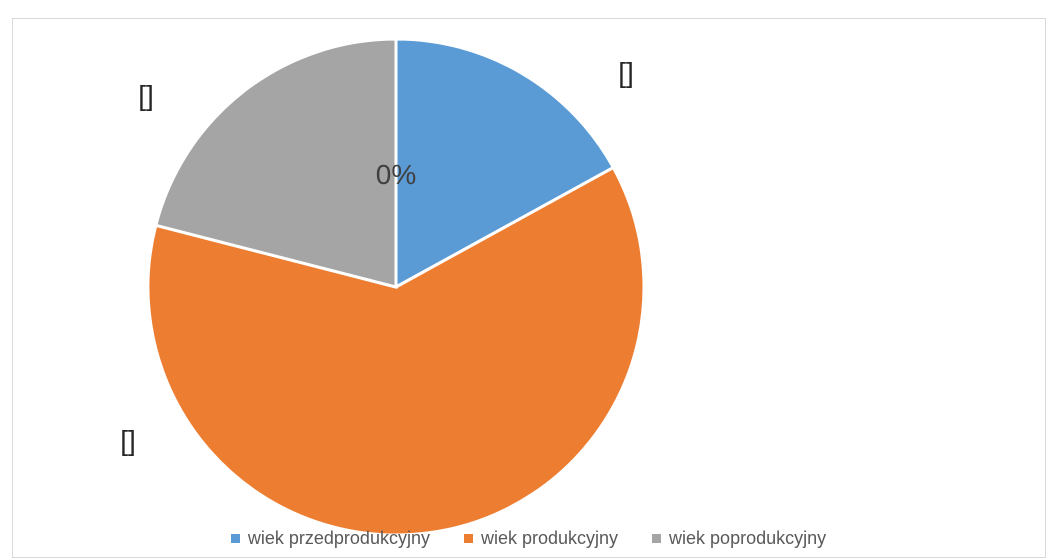 The image size is (1057, 560). I want to click on legend-label-poprodukcyjny: wiek poprodukcyjny, so click(748, 538).